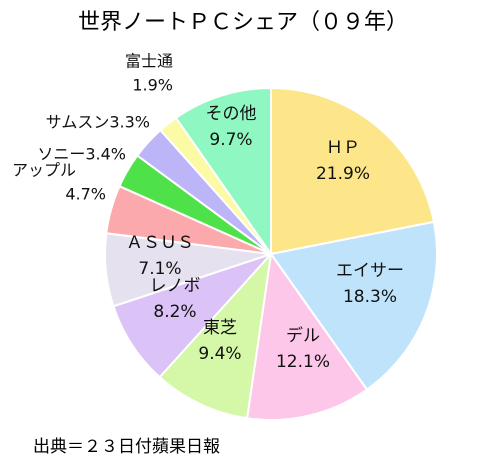 The height and width of the screenshot is (467, 486). What do you see at coordinates (242, 22) in the screenshot?
I see `chart-title: 世界ノートＰＣシェア（０９年）` at bounding box center [242, 22].